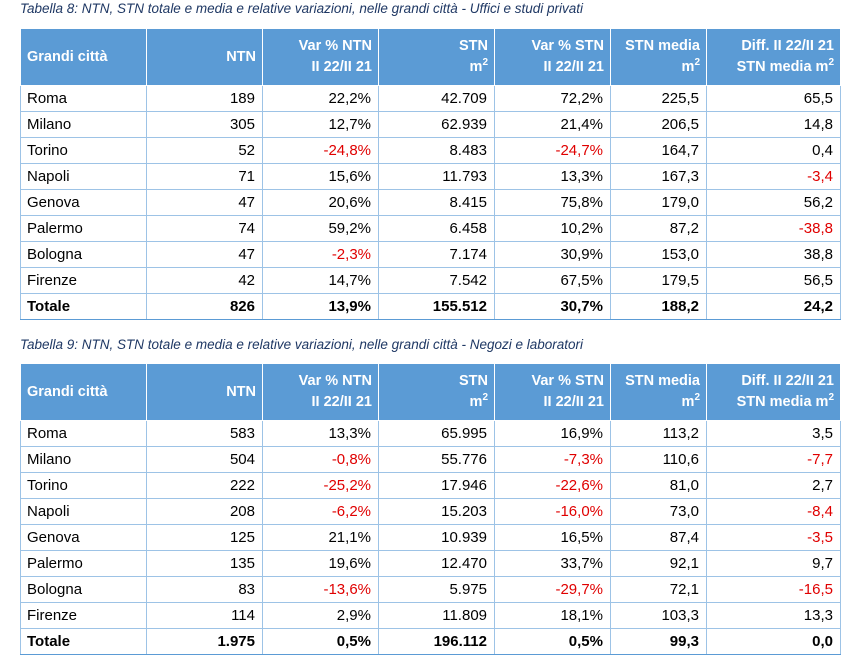 Image resolution: width=858 pixels, height=667 pixels. Describe the element at coordinates (204, 176) in the screenshot. I see `cell-ntn: 71` at that location.